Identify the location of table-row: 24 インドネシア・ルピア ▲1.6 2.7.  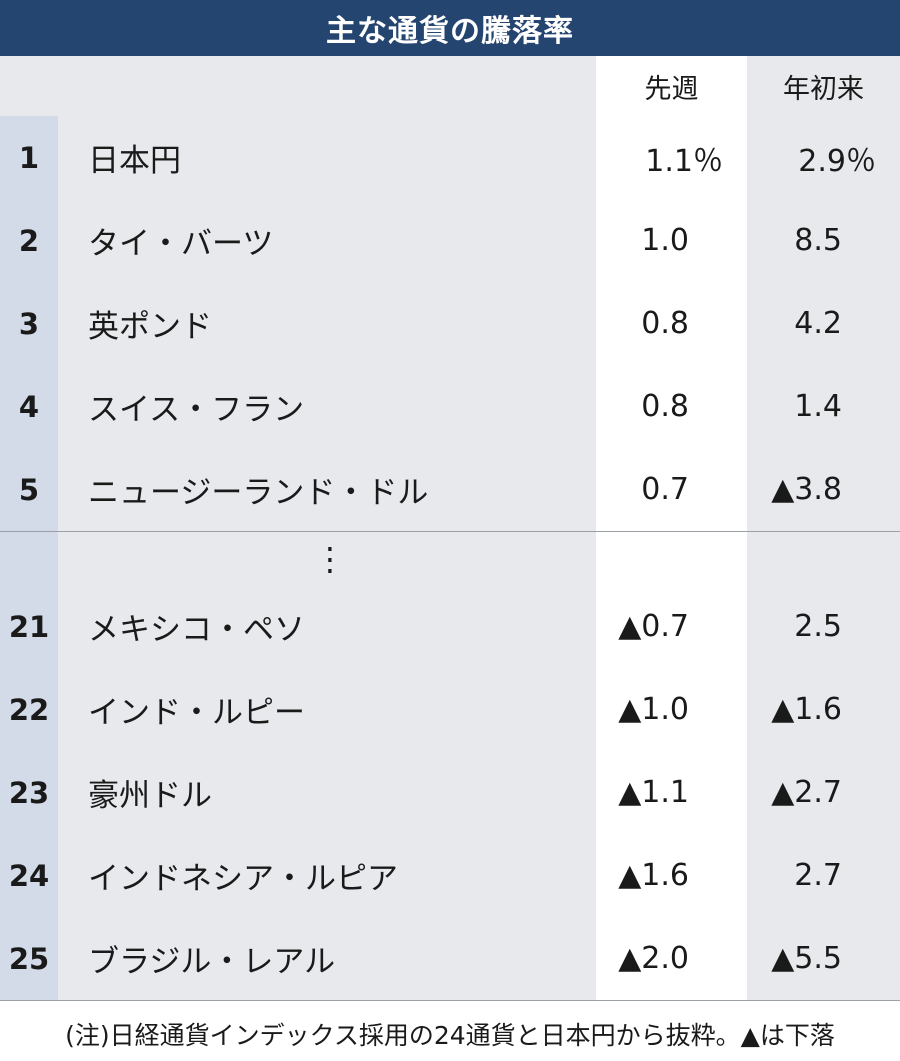
(450, 875).